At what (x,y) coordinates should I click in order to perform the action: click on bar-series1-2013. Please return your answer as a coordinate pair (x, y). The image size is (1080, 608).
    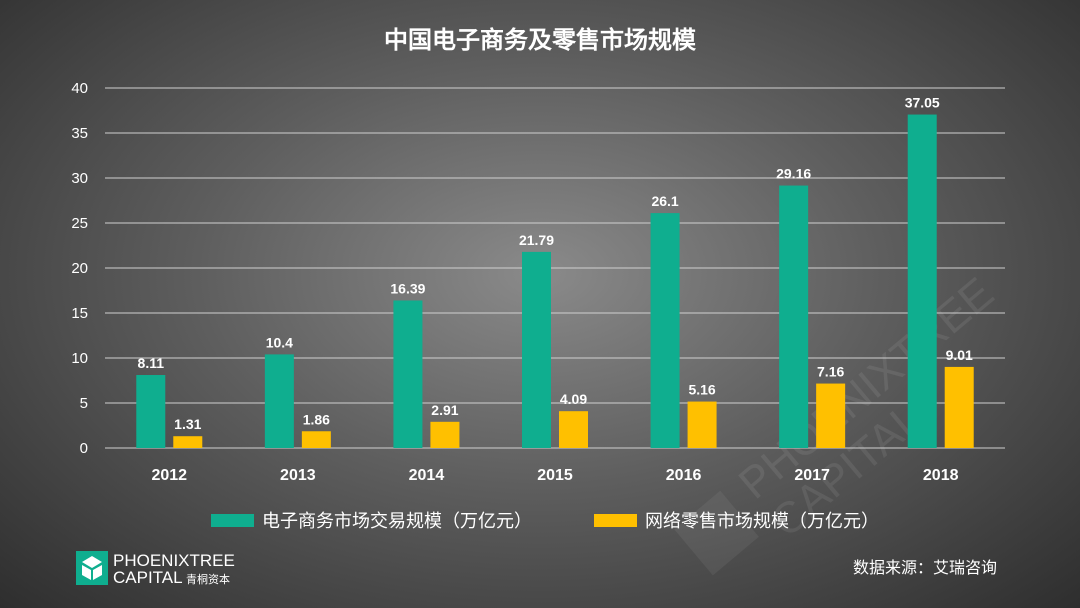
    Looking at the image, I should click on (316, 439).